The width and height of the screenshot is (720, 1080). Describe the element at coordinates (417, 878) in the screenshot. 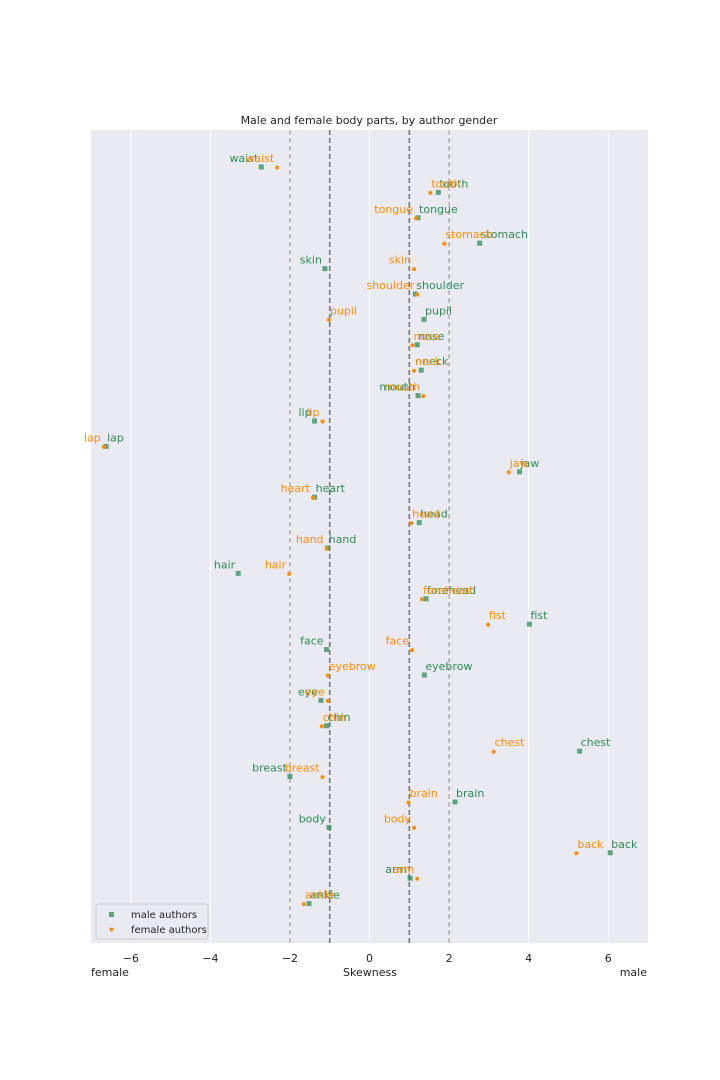

I see `female-point-arm` at that location.